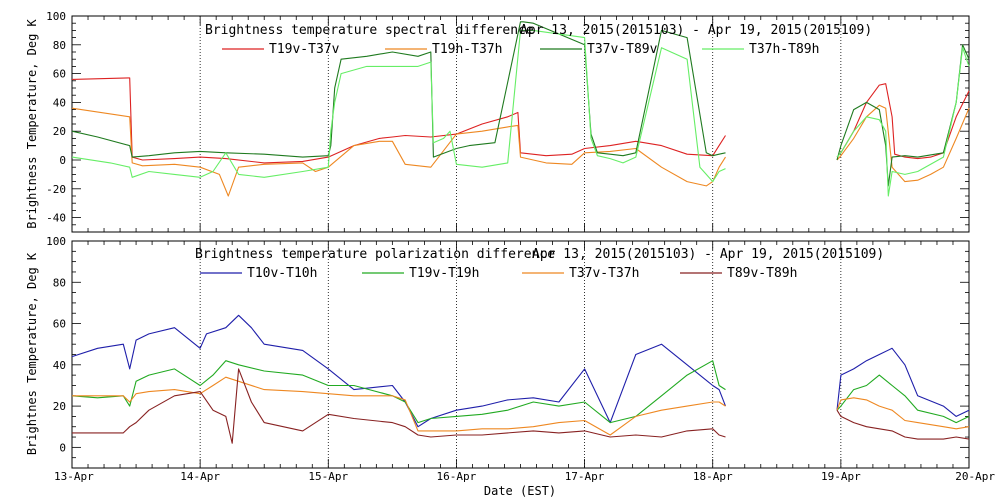 The width and height of the screenshot is (1000, 500). I want to click on y-tick-label: -40, so click(56, 218).